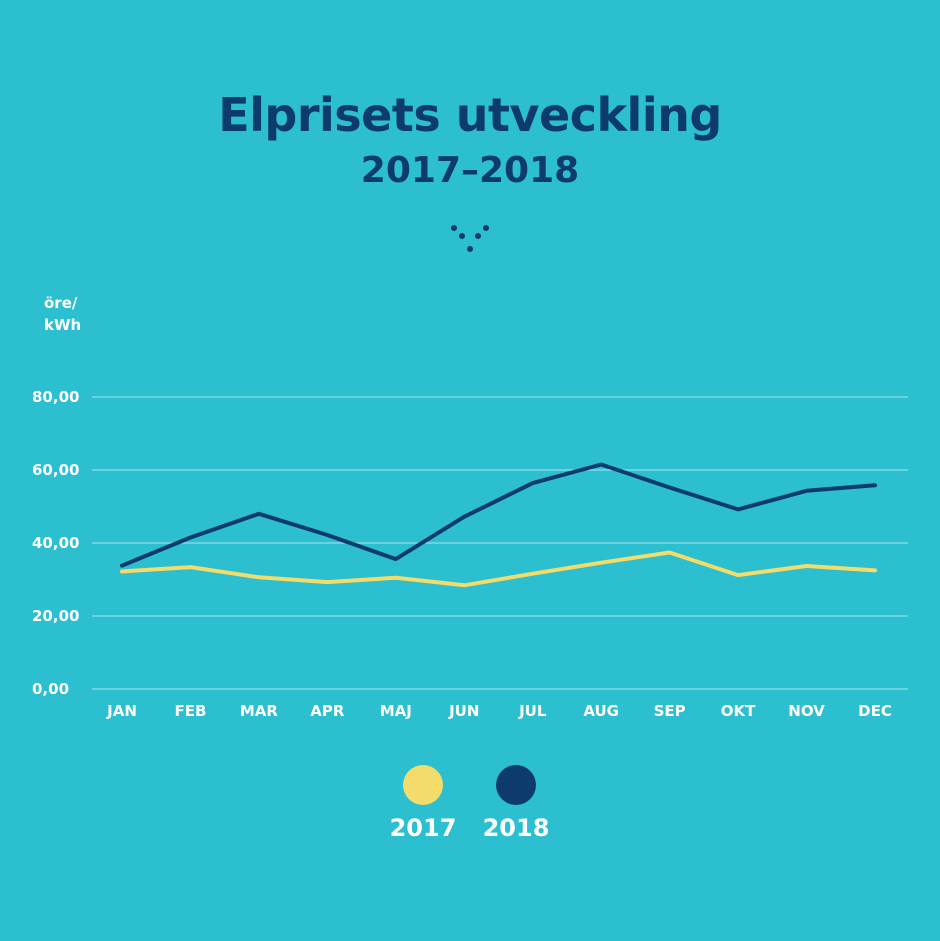 This screenshot has height=941, width=940. I want to click on x-tick-label: AUG, so click(601, 711).